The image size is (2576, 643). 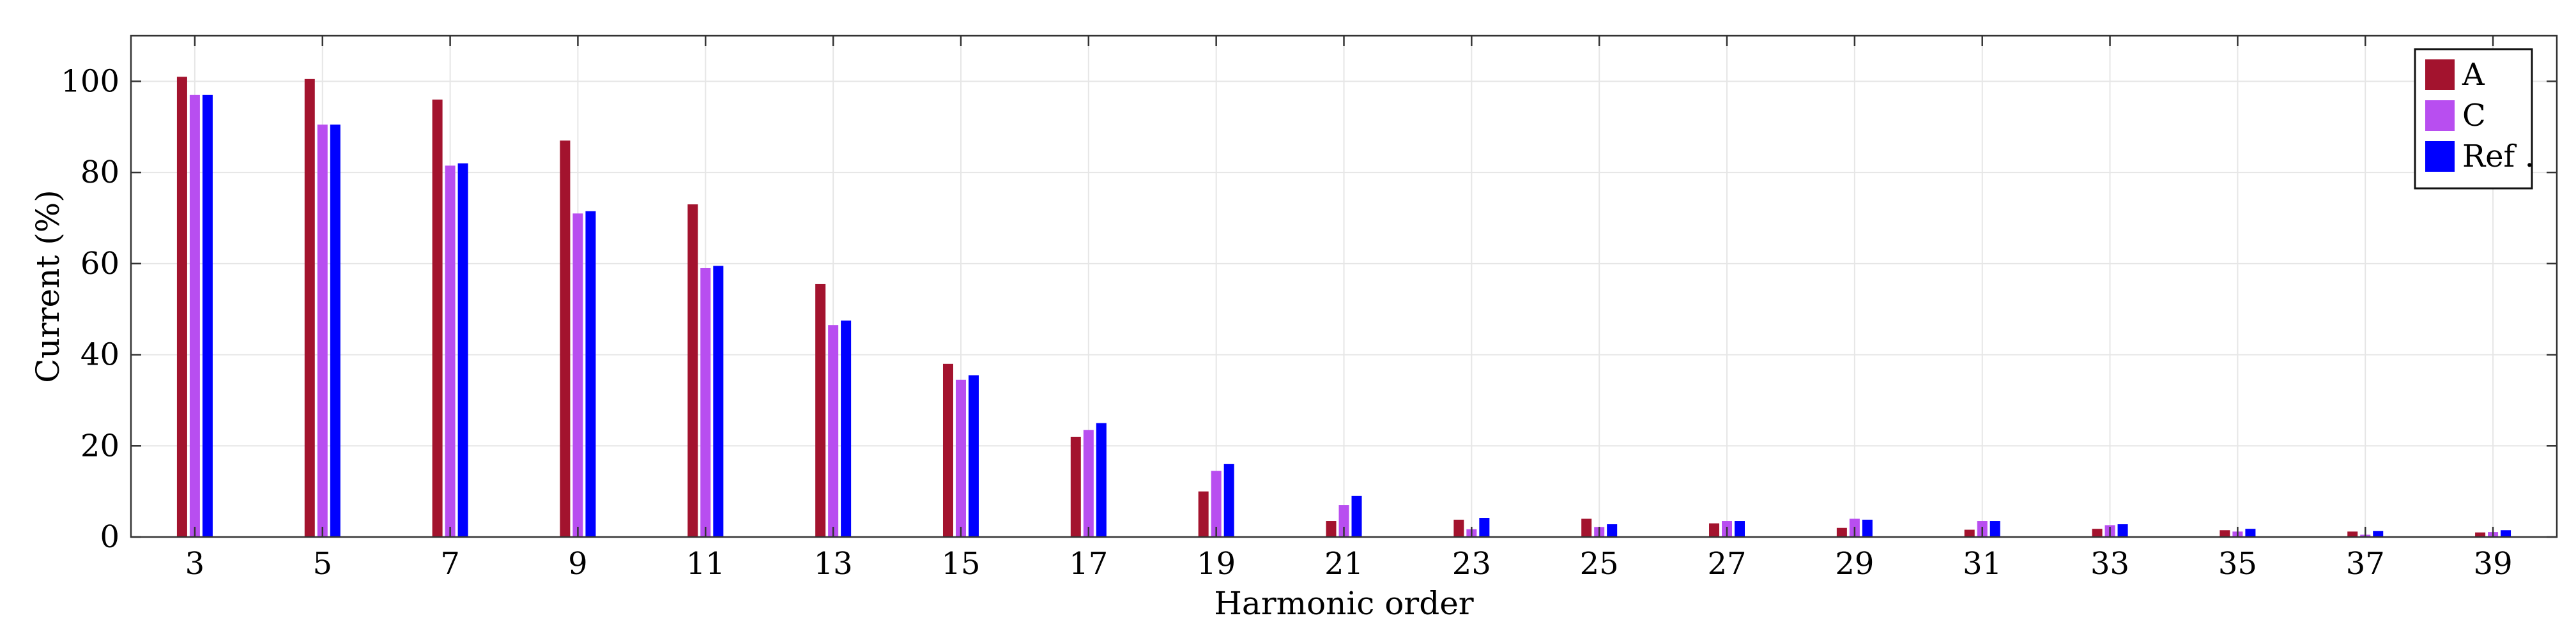 I want to click on x-tick-label: 27, so click(x=1726, y=564).